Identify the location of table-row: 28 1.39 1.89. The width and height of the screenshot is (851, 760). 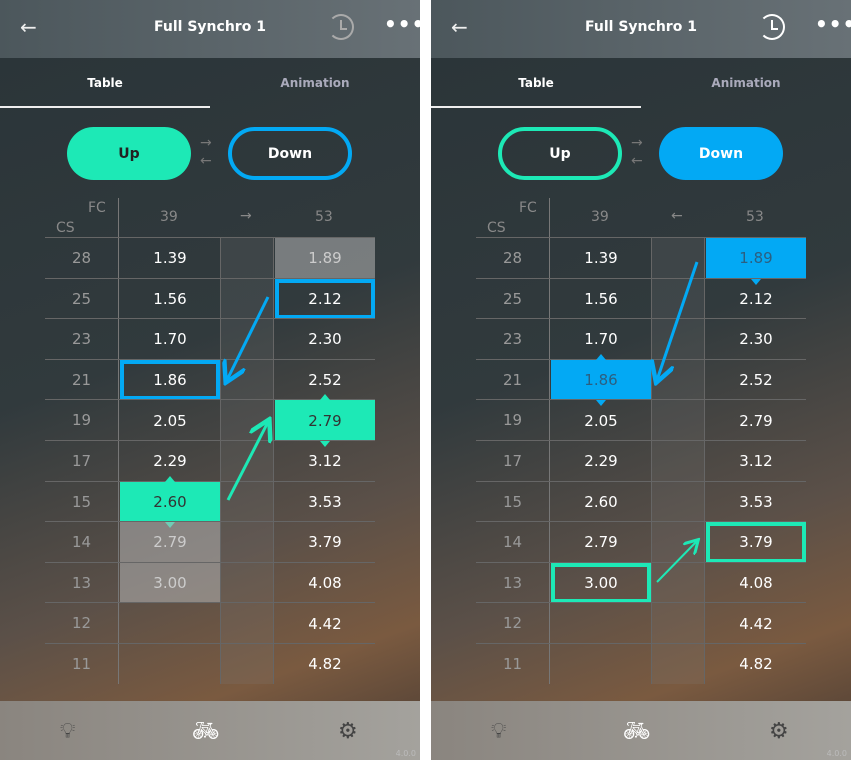
(210, 258).